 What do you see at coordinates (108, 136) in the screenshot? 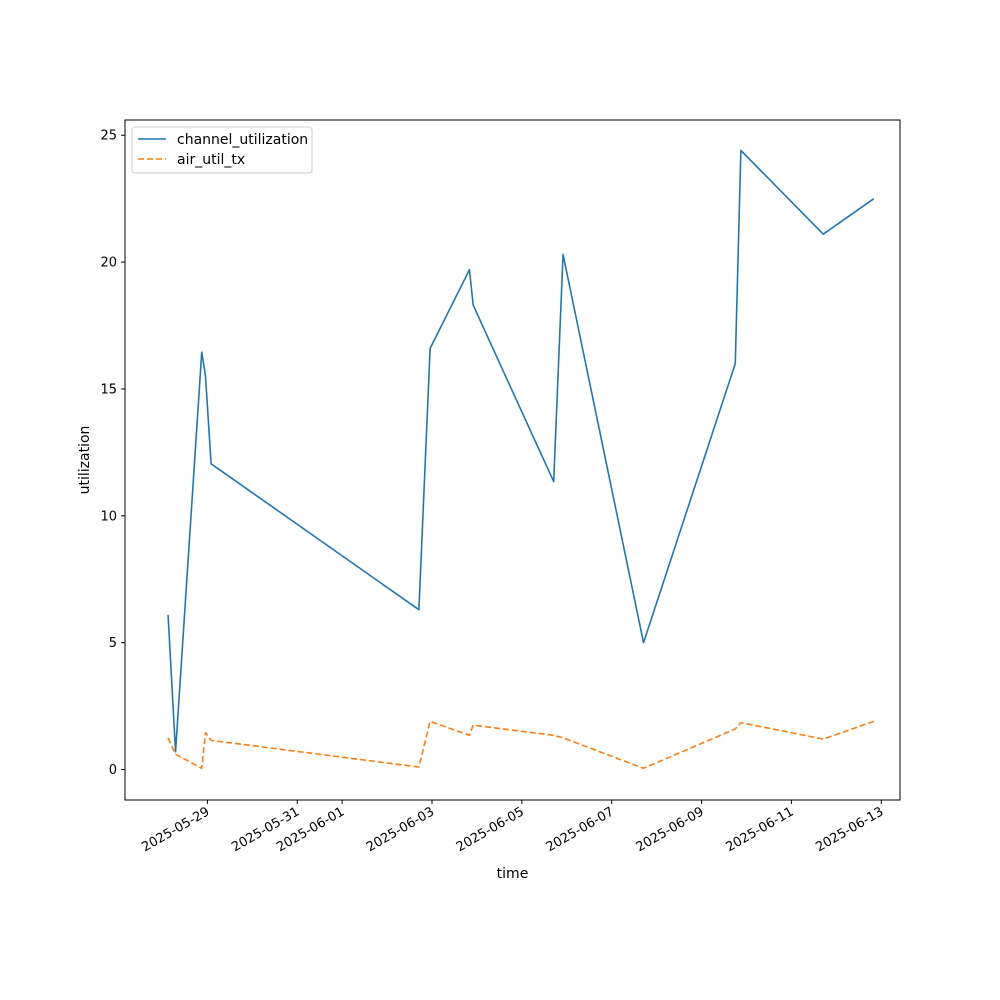
I see `y-tick-label: 25` at bounding box center [108, 136].